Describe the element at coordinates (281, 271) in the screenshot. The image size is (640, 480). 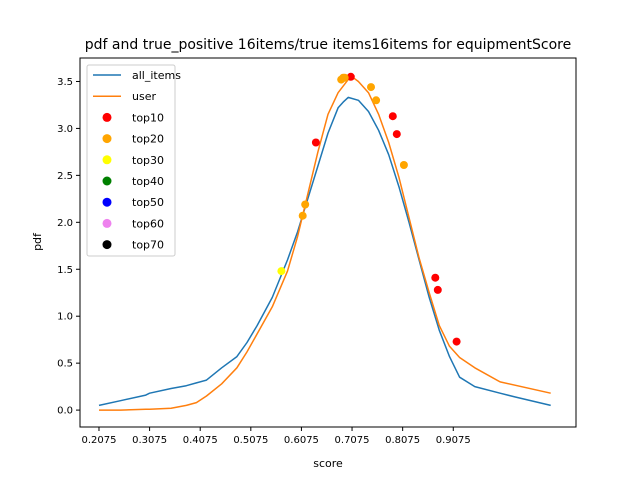
I see `scatter-point-top30` at that location.